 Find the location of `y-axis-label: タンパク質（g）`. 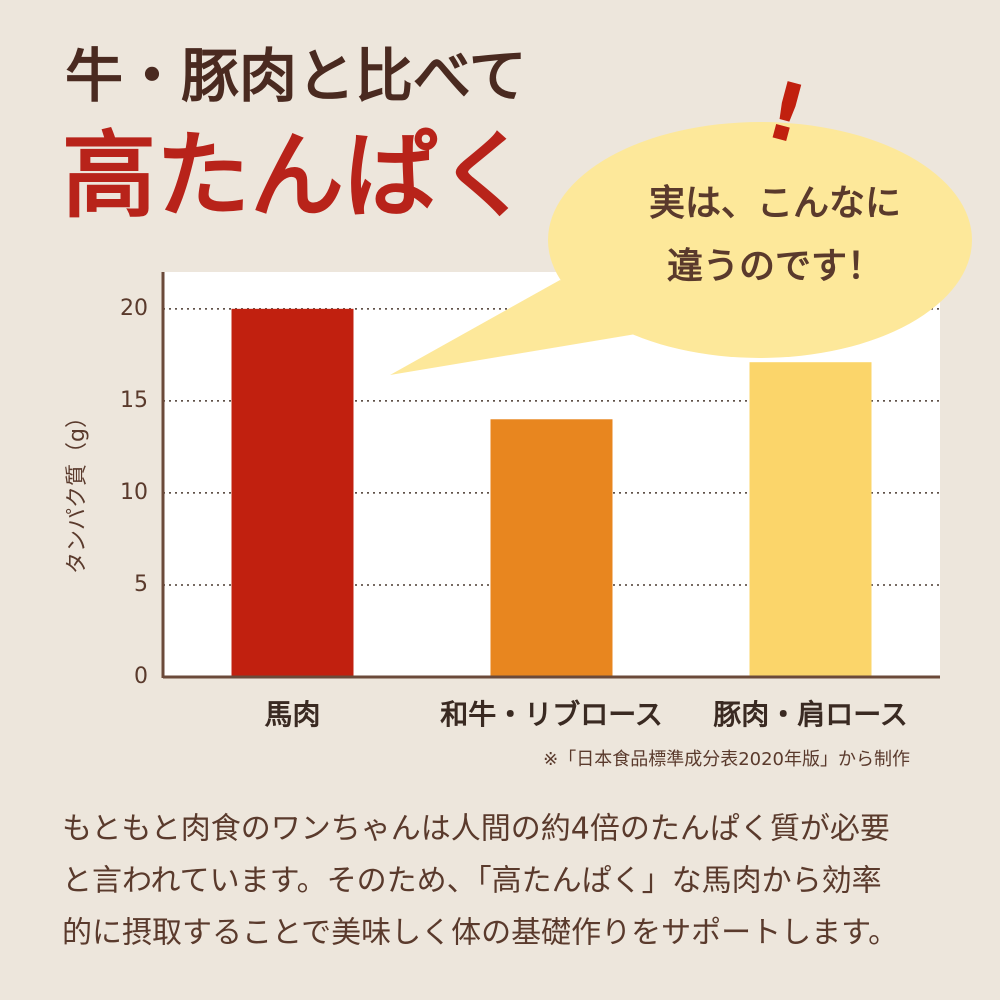

y-axis-label: タンパク質（g） is located at coordinates (77, 490).